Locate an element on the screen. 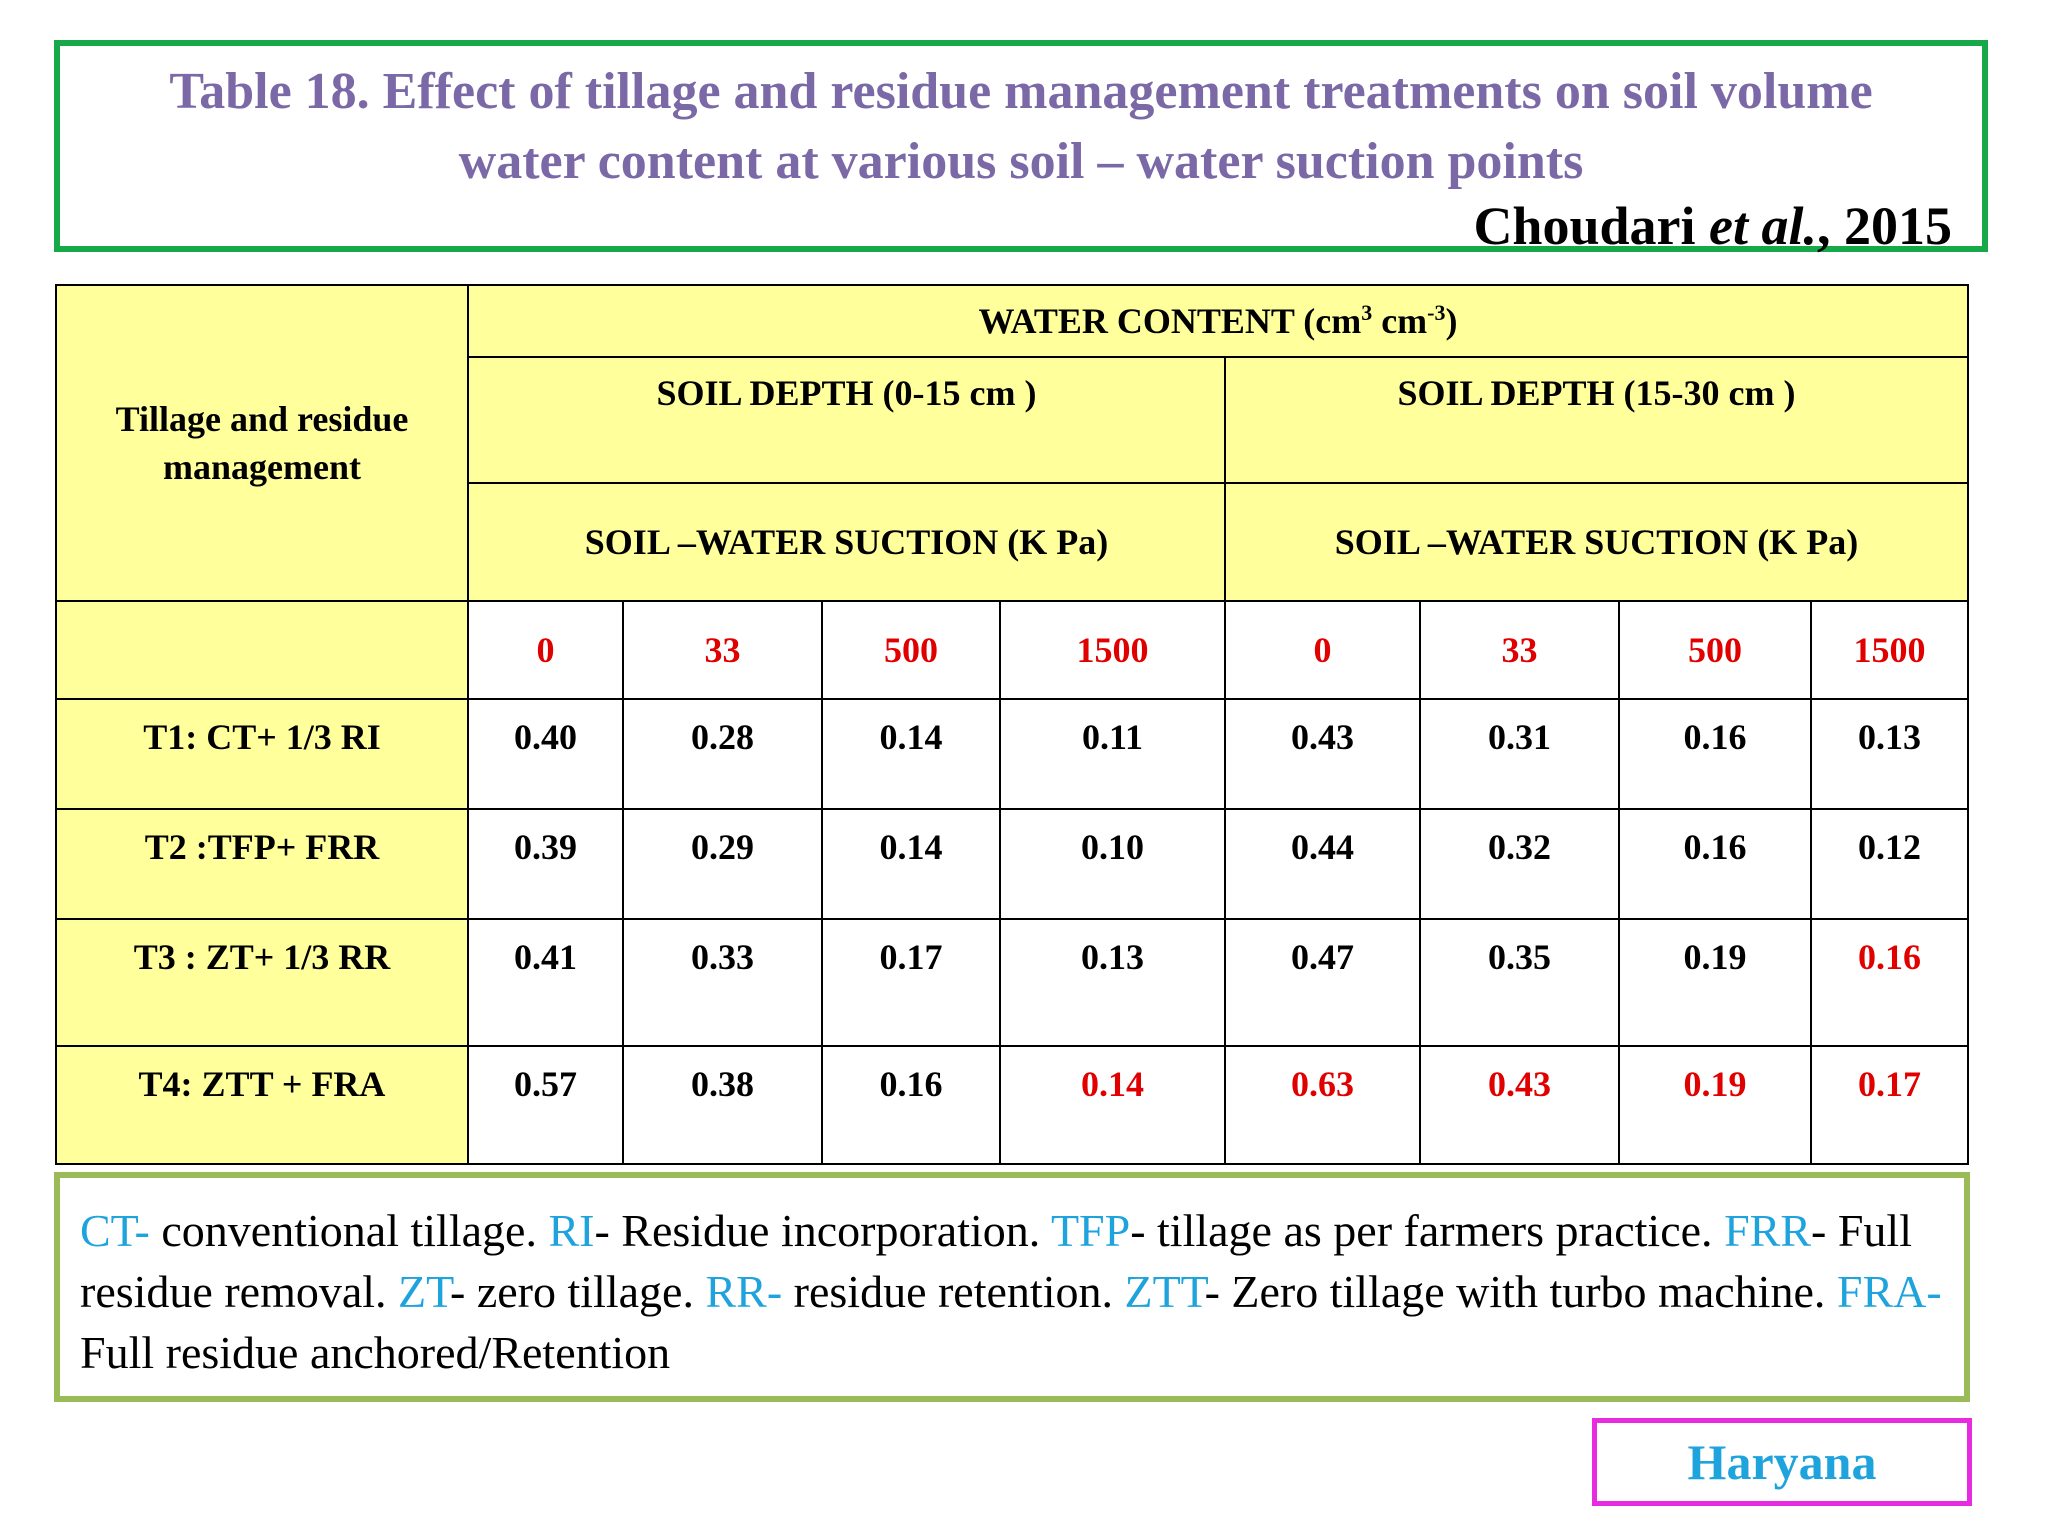 This screenshot has height=1536, width=2048. value-cell-highlight: 0.19 is located at coordinates (1715, 1105).